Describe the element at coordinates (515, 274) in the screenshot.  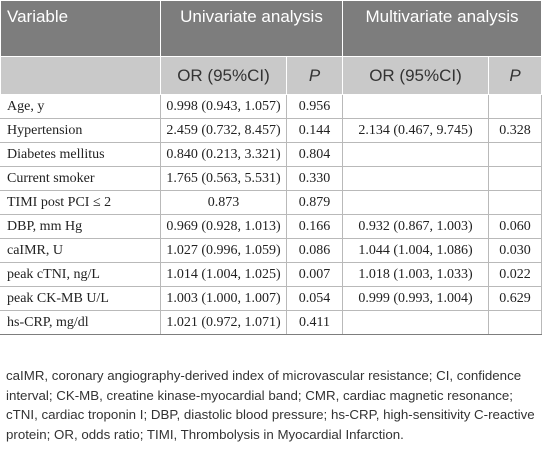
I see `cell-multi-p: 0.022` at that location.